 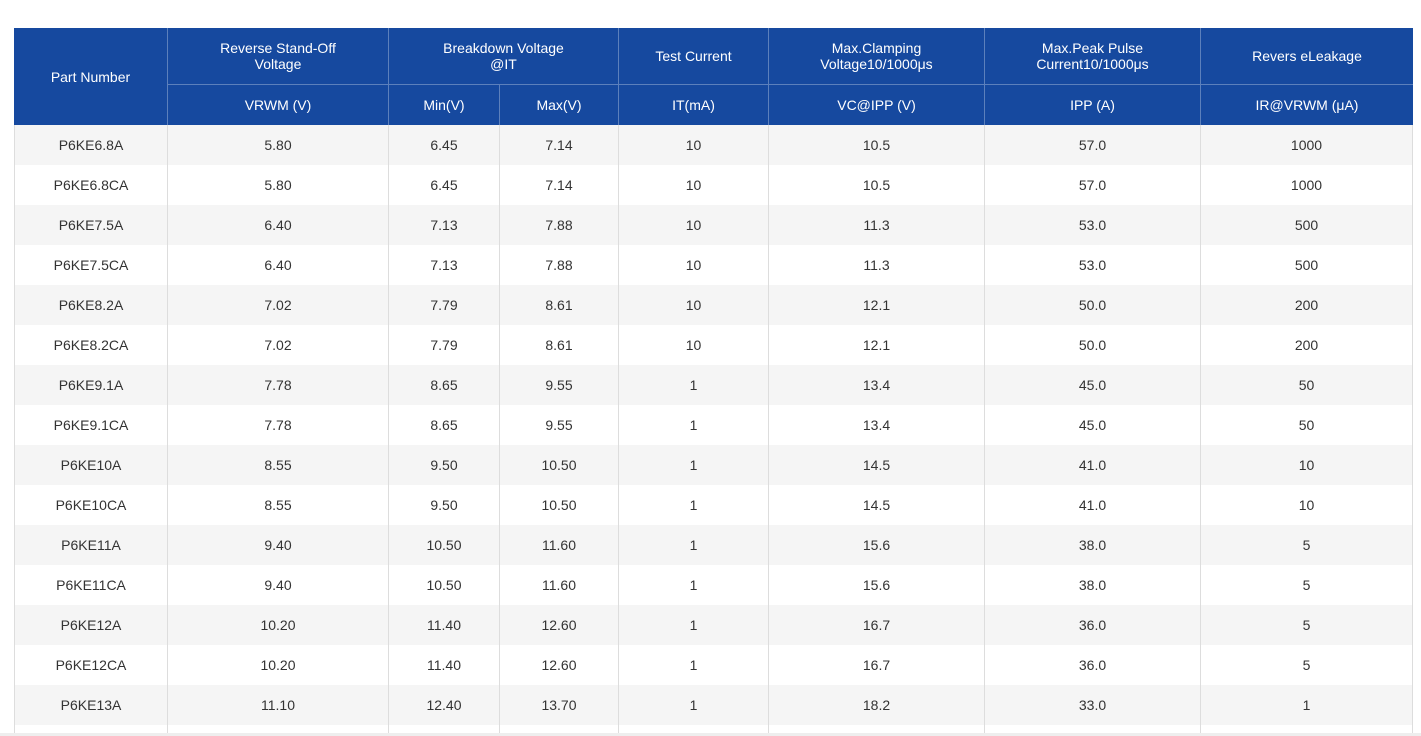 I want to click on table-row: P6KE7.5A 6.40 7.13 7.88 10 11.3 53.0 500, so click(x=713, y=225).